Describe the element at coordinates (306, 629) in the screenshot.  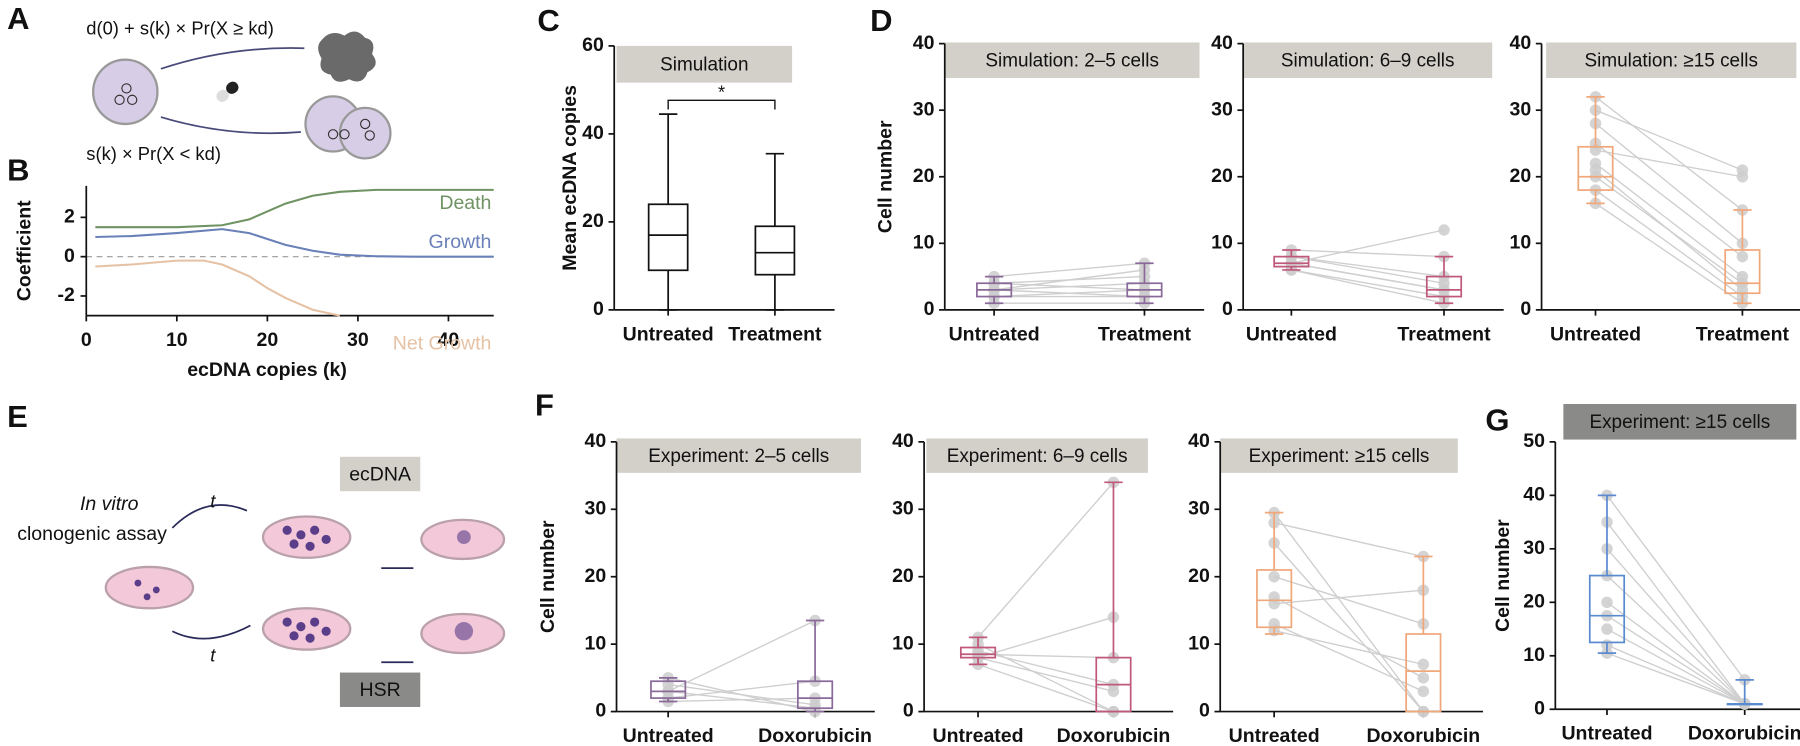
I see `dish` at that location.